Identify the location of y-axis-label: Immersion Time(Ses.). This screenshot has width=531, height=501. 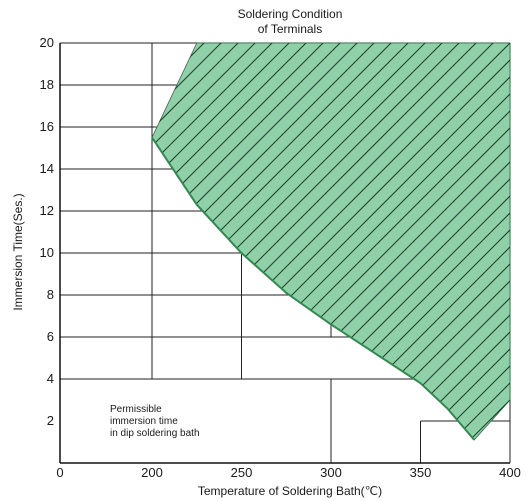
(18, 251).